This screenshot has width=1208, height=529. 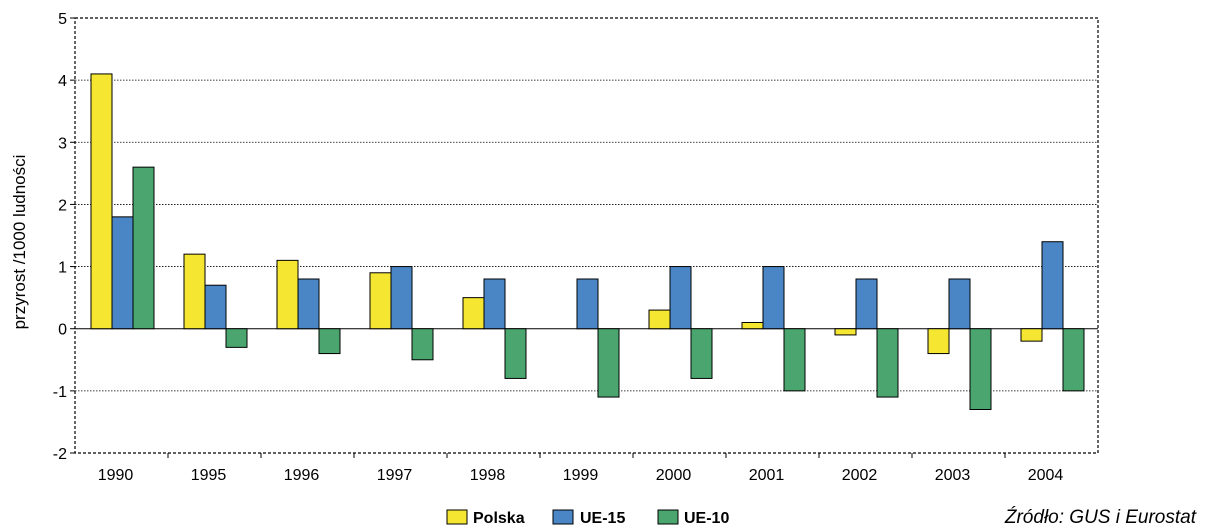 I want to click on y-tick-label: -2, so click(x=60, y=454).